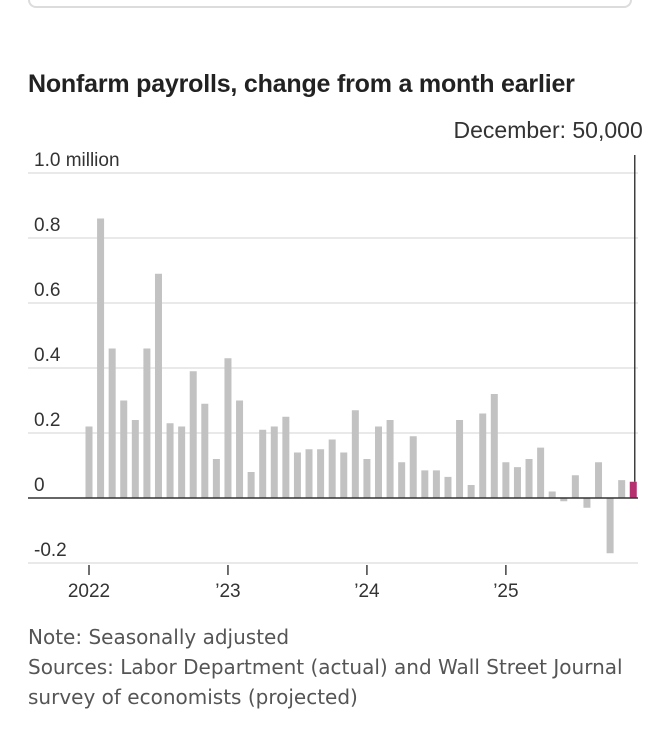  Describe the element at coordinates (50, 550) in the screenshot. I see `y-tick-label: -0.2` at that location.